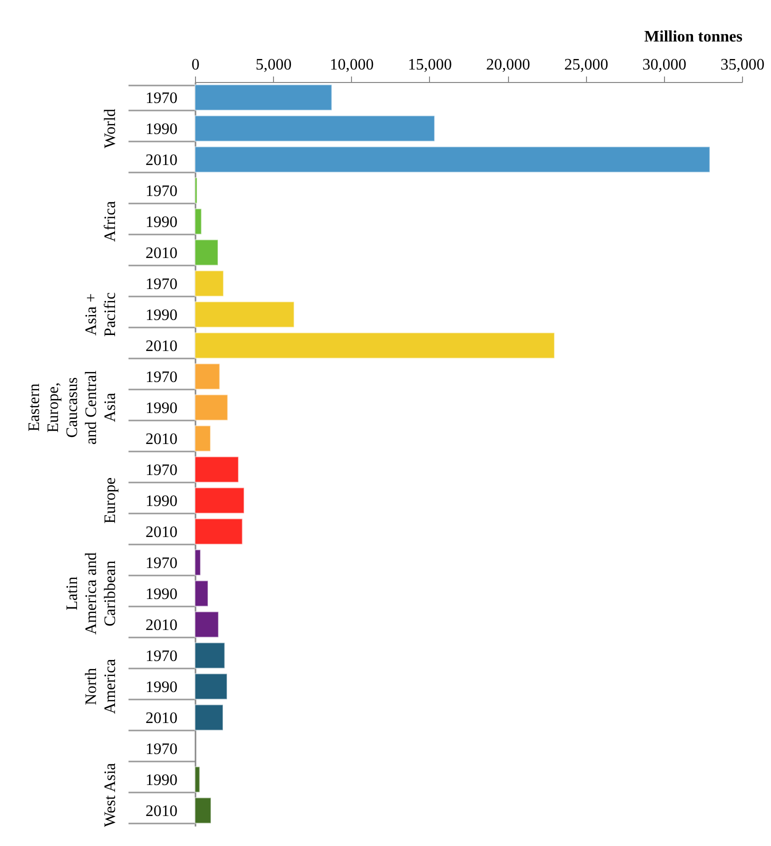 The width and height of the screenshot is (771, 846). I want to click on text: Eastern Europe, Caucasus and Central Asia, so click(72, 407).